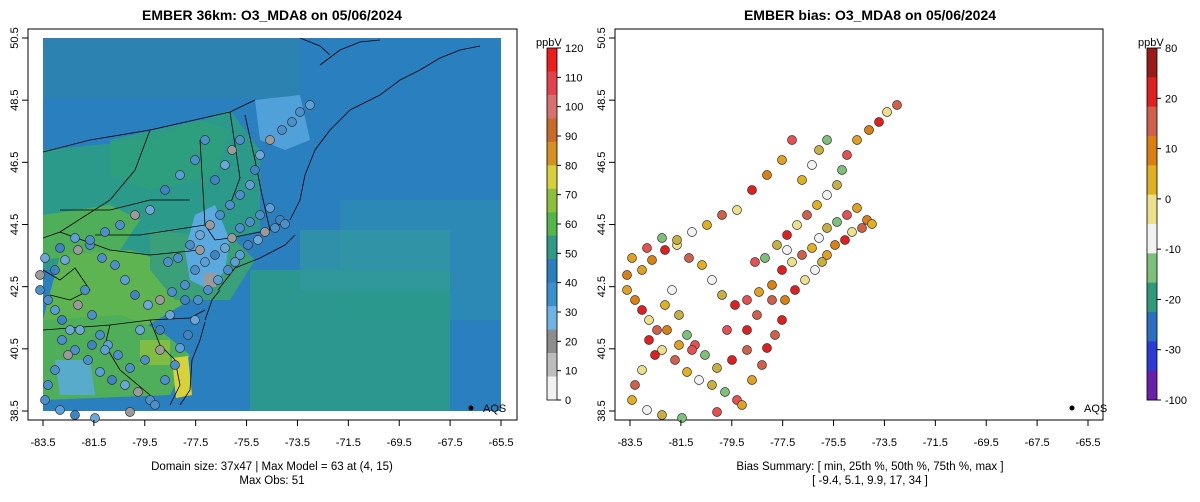 The height and width of the screenshot is (502, 1200). I want to click on y-tick-label: 38.5, so click(602, 410).